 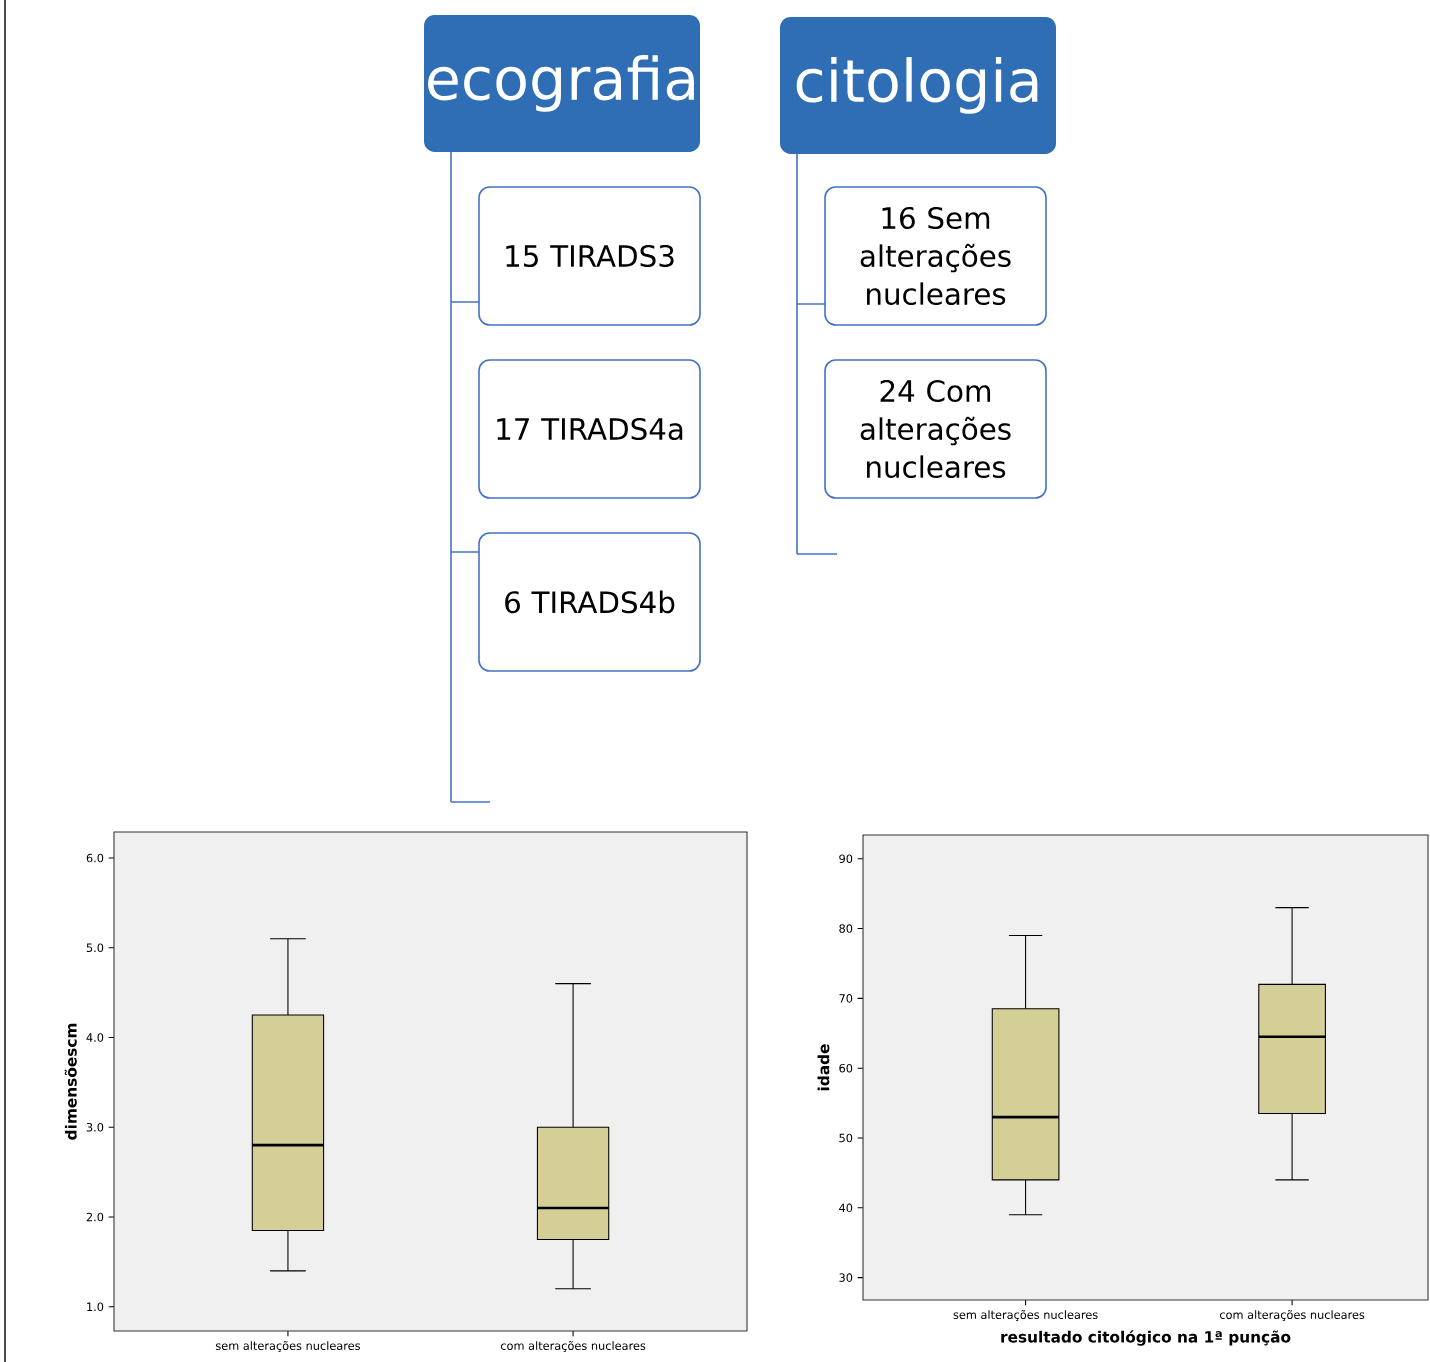 I want to click on text: 24 Com alterações nucleares, so click(x=935, y=429).